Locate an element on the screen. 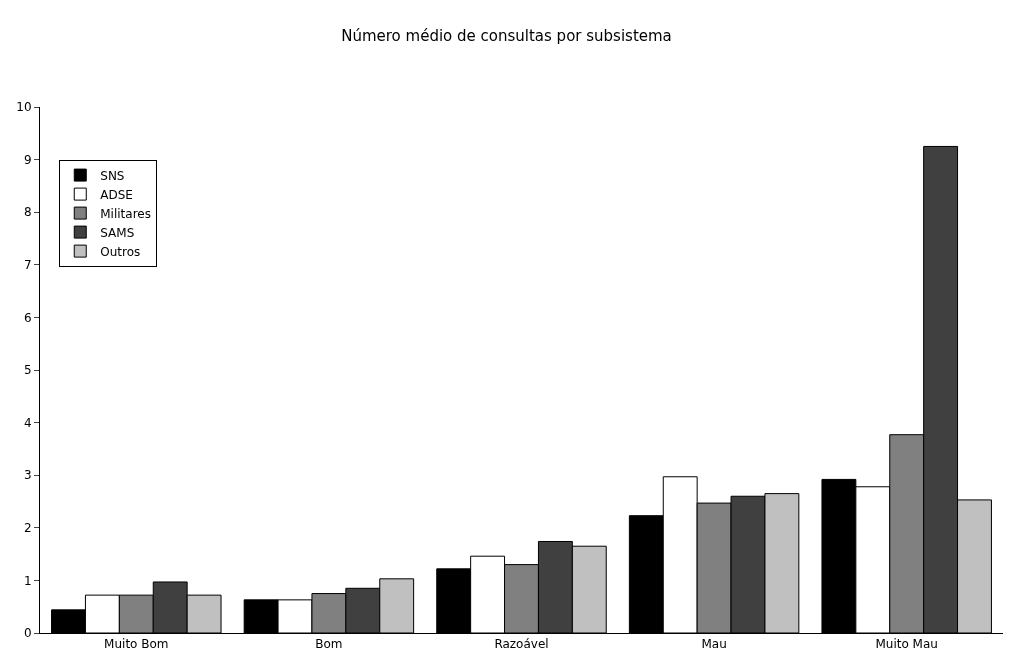  legend-label: Outros is located at coordinates (120, 251).